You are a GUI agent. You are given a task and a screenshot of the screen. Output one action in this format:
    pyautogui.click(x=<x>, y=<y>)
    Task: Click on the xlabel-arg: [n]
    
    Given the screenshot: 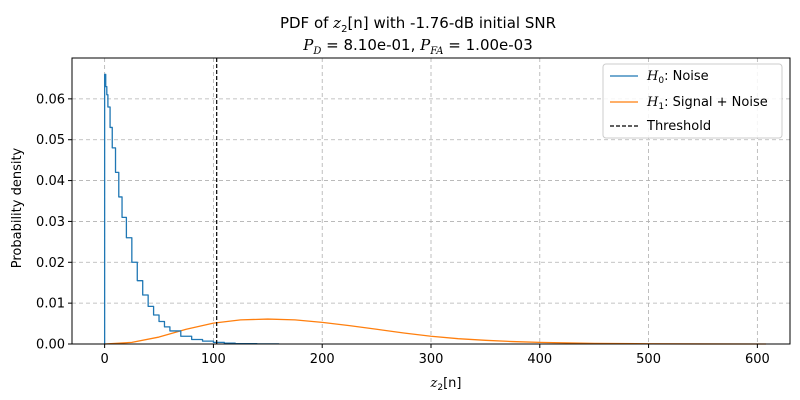 What is the action you would take?
    pyautogui.click(x=452, y=383)
    